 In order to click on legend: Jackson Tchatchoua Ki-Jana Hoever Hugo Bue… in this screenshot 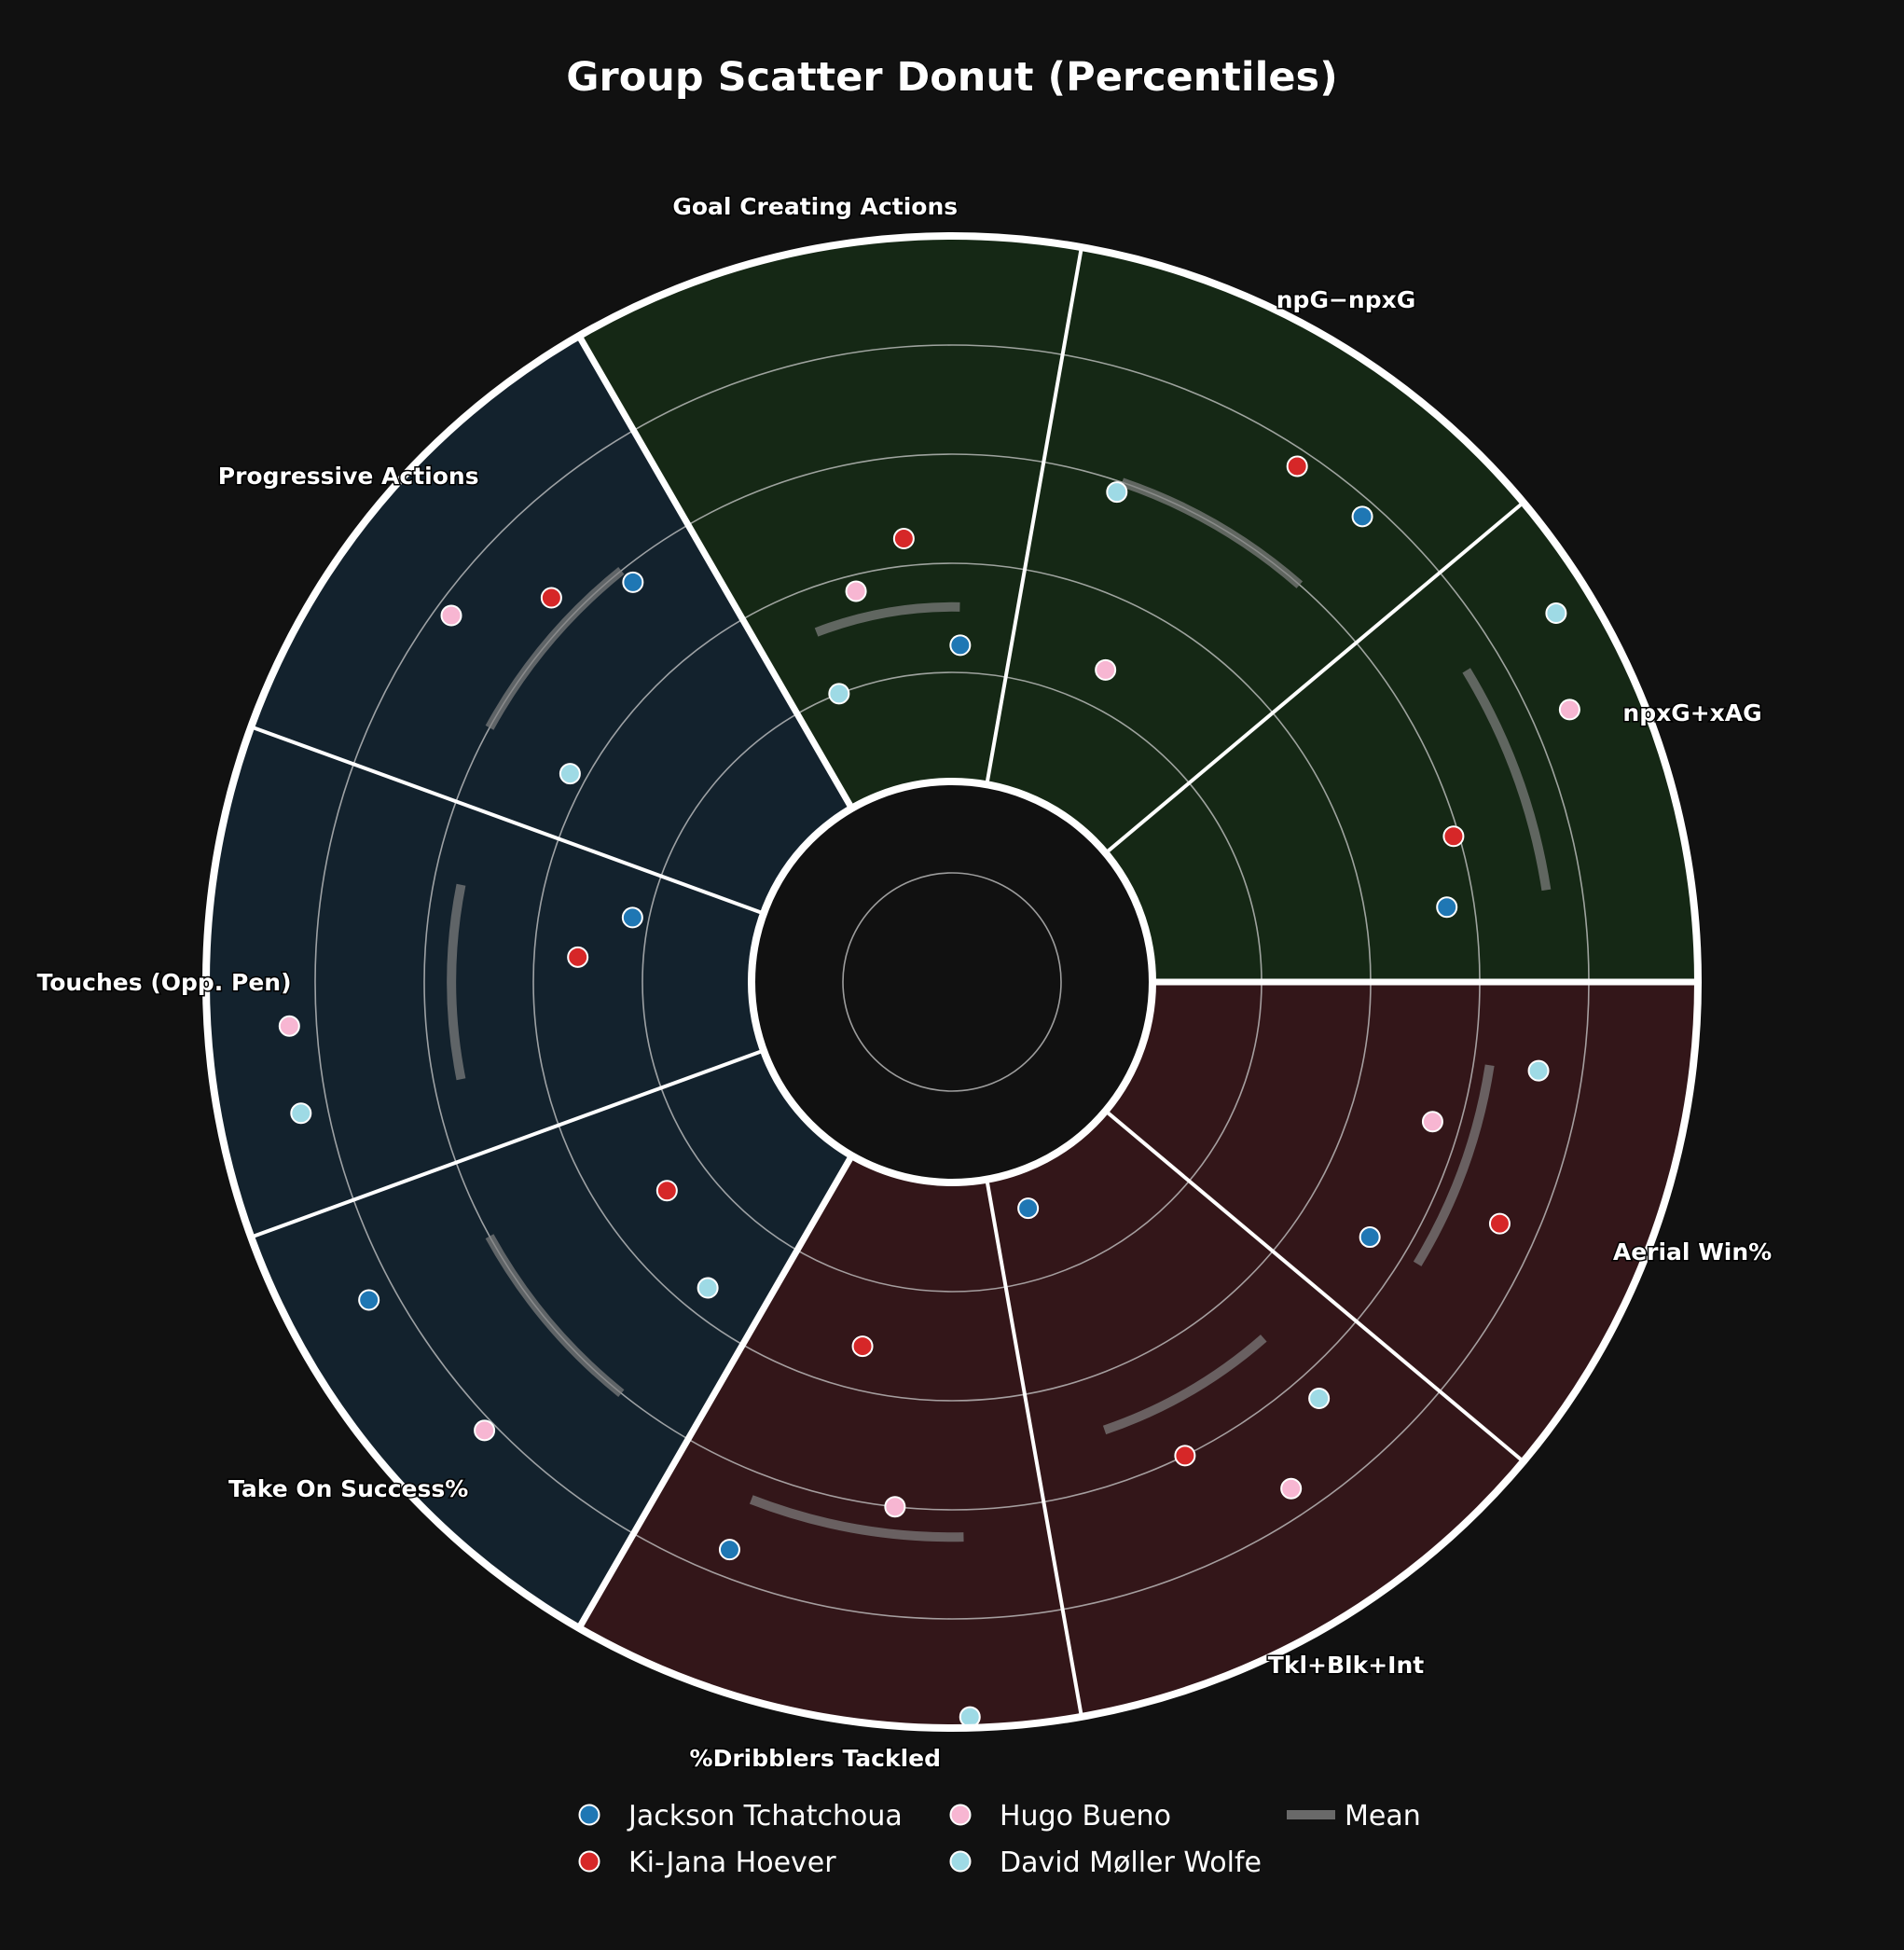, I will do `click(1000, 1840)`.